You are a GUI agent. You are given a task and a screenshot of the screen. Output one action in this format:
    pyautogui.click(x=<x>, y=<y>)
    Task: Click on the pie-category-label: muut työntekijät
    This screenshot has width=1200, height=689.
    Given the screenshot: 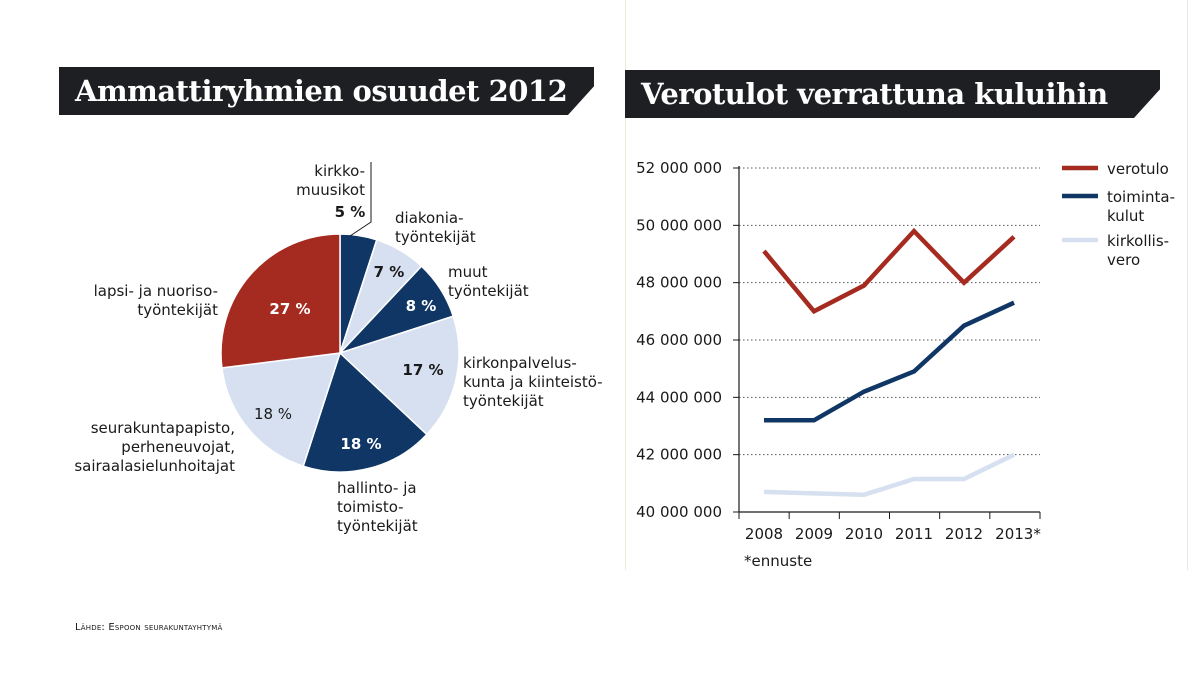 What is the action you would take?
    pyautogui.click(x=488, y=281)
    